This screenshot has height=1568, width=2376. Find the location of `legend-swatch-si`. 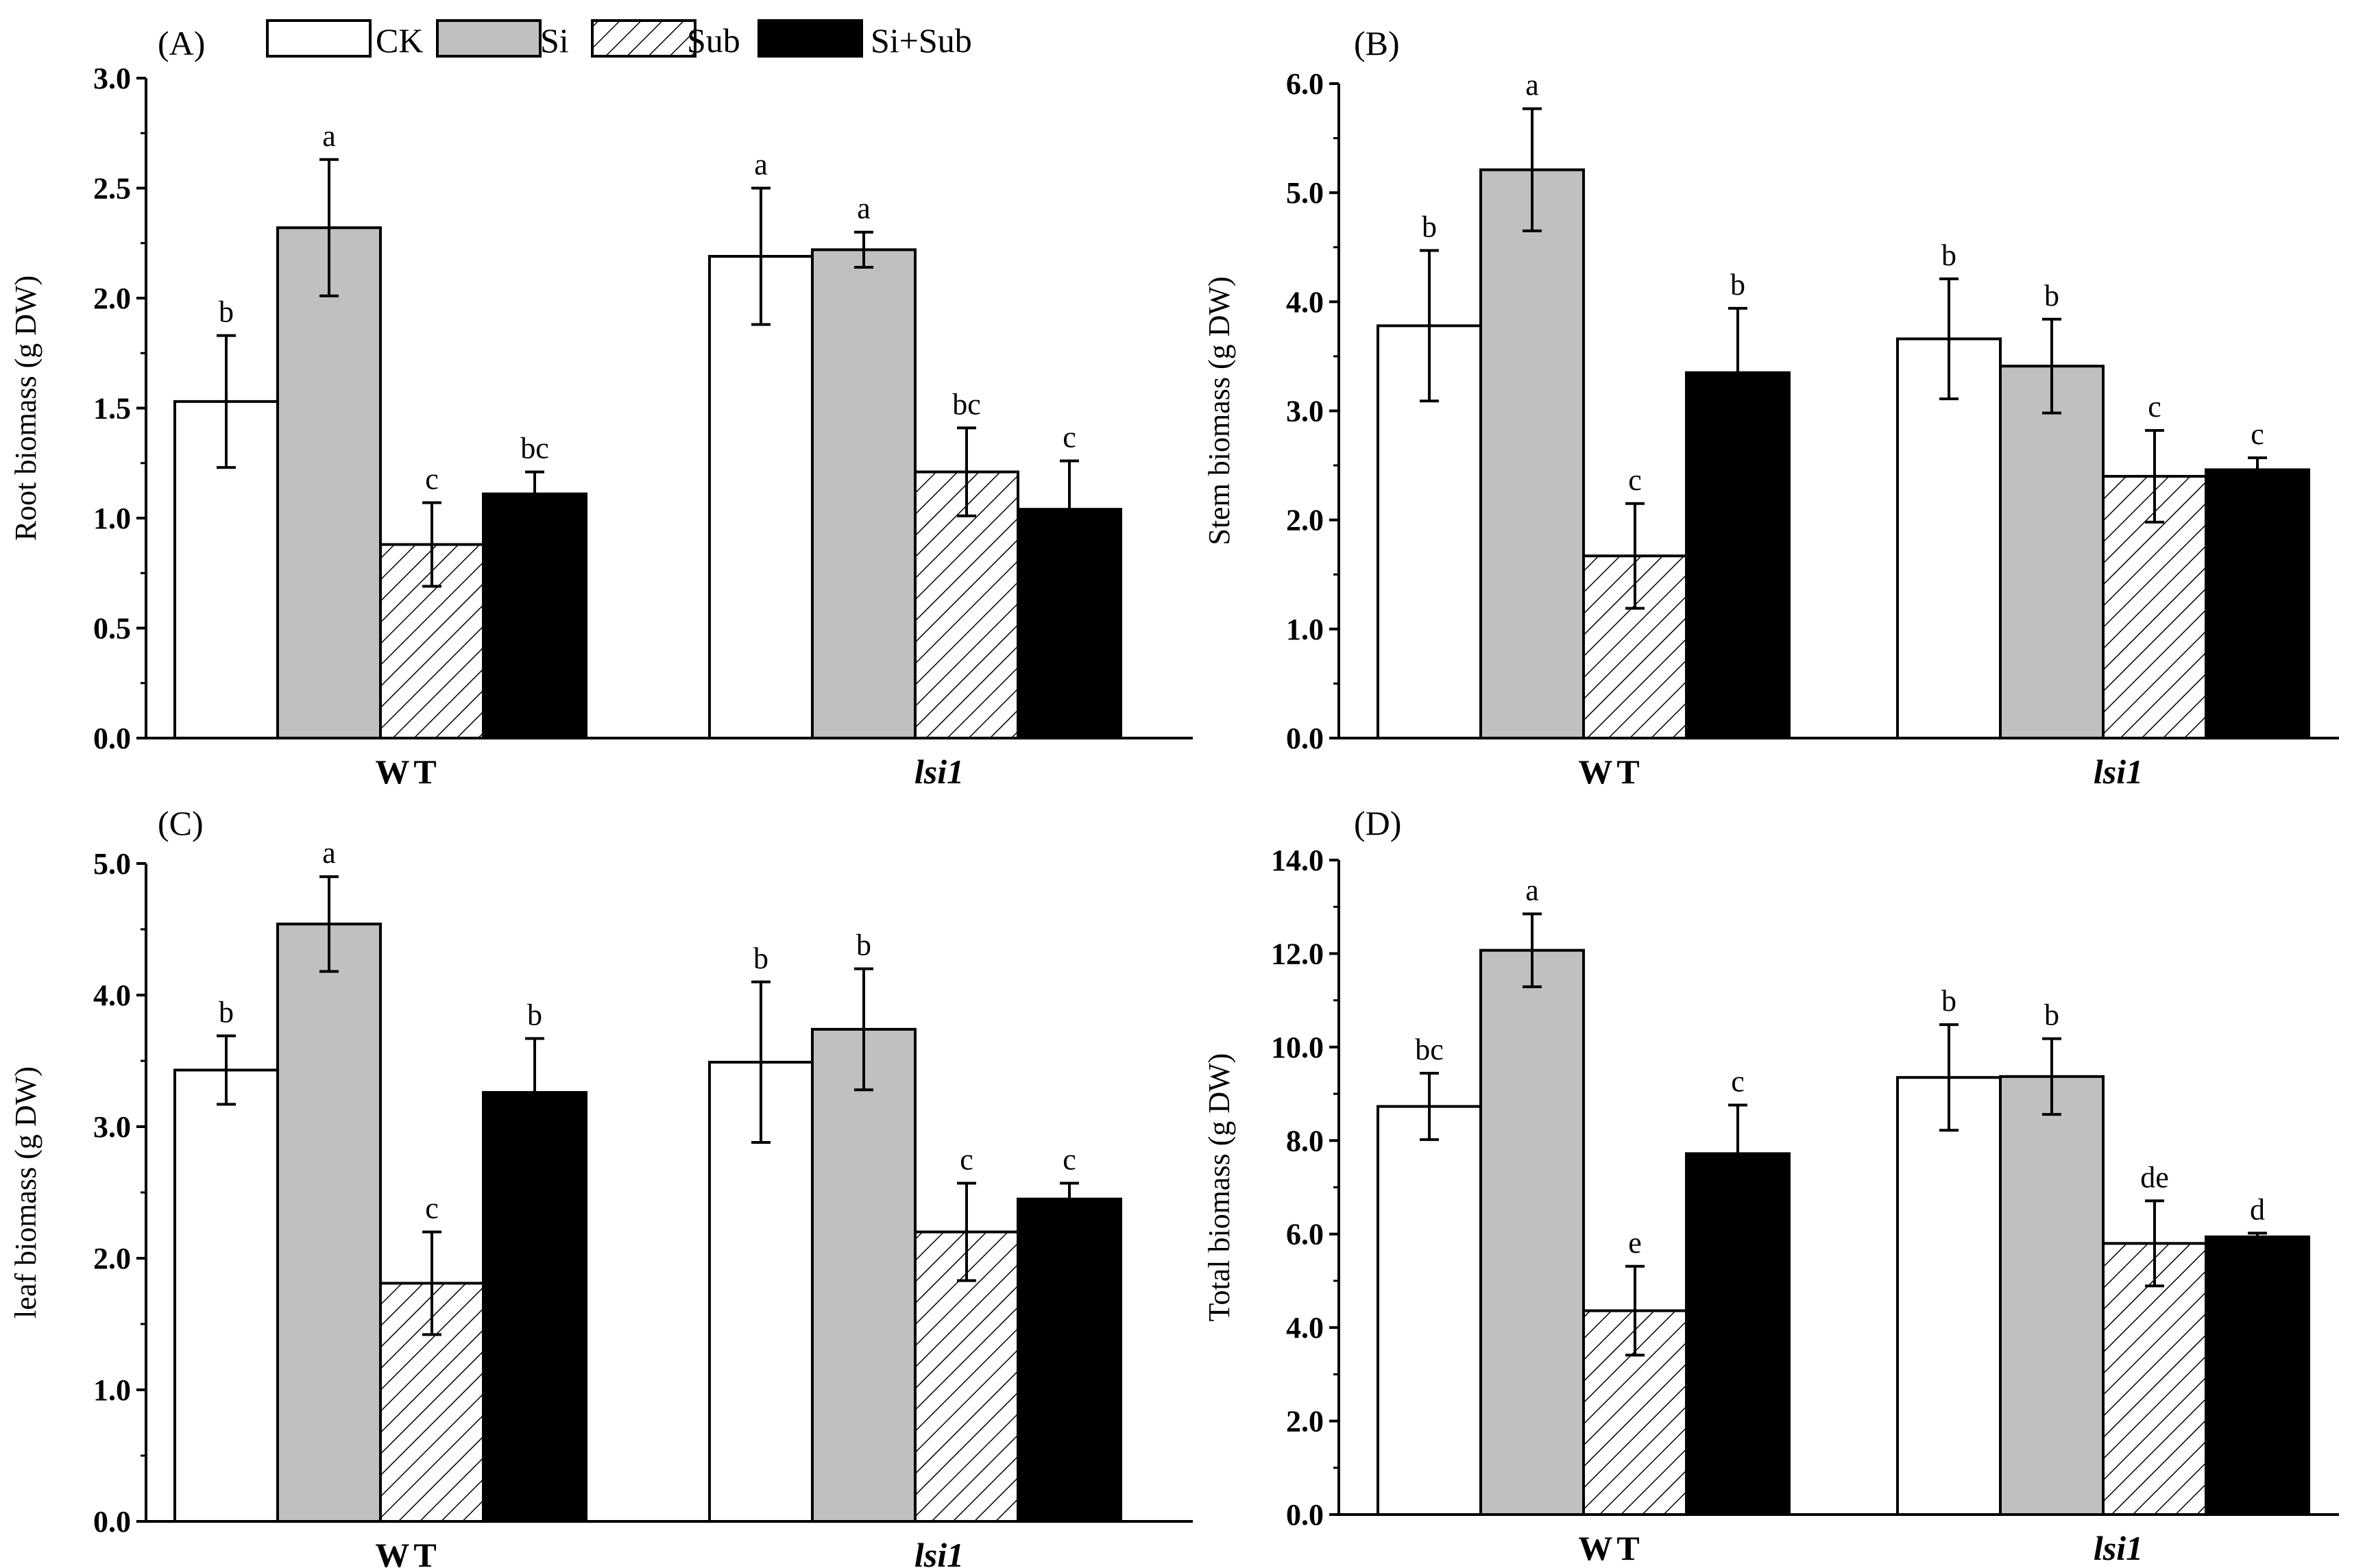

legend-swatch-si is located at coordinates (489, 38).